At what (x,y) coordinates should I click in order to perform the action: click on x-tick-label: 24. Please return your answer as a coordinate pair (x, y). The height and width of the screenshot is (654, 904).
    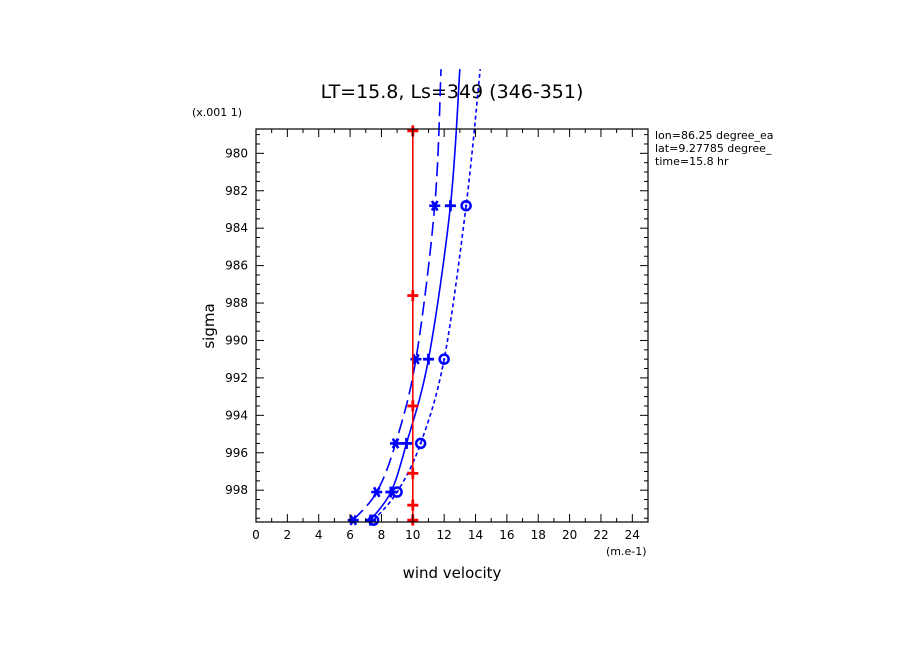
    Looking at the image, I should click on (632, 535).